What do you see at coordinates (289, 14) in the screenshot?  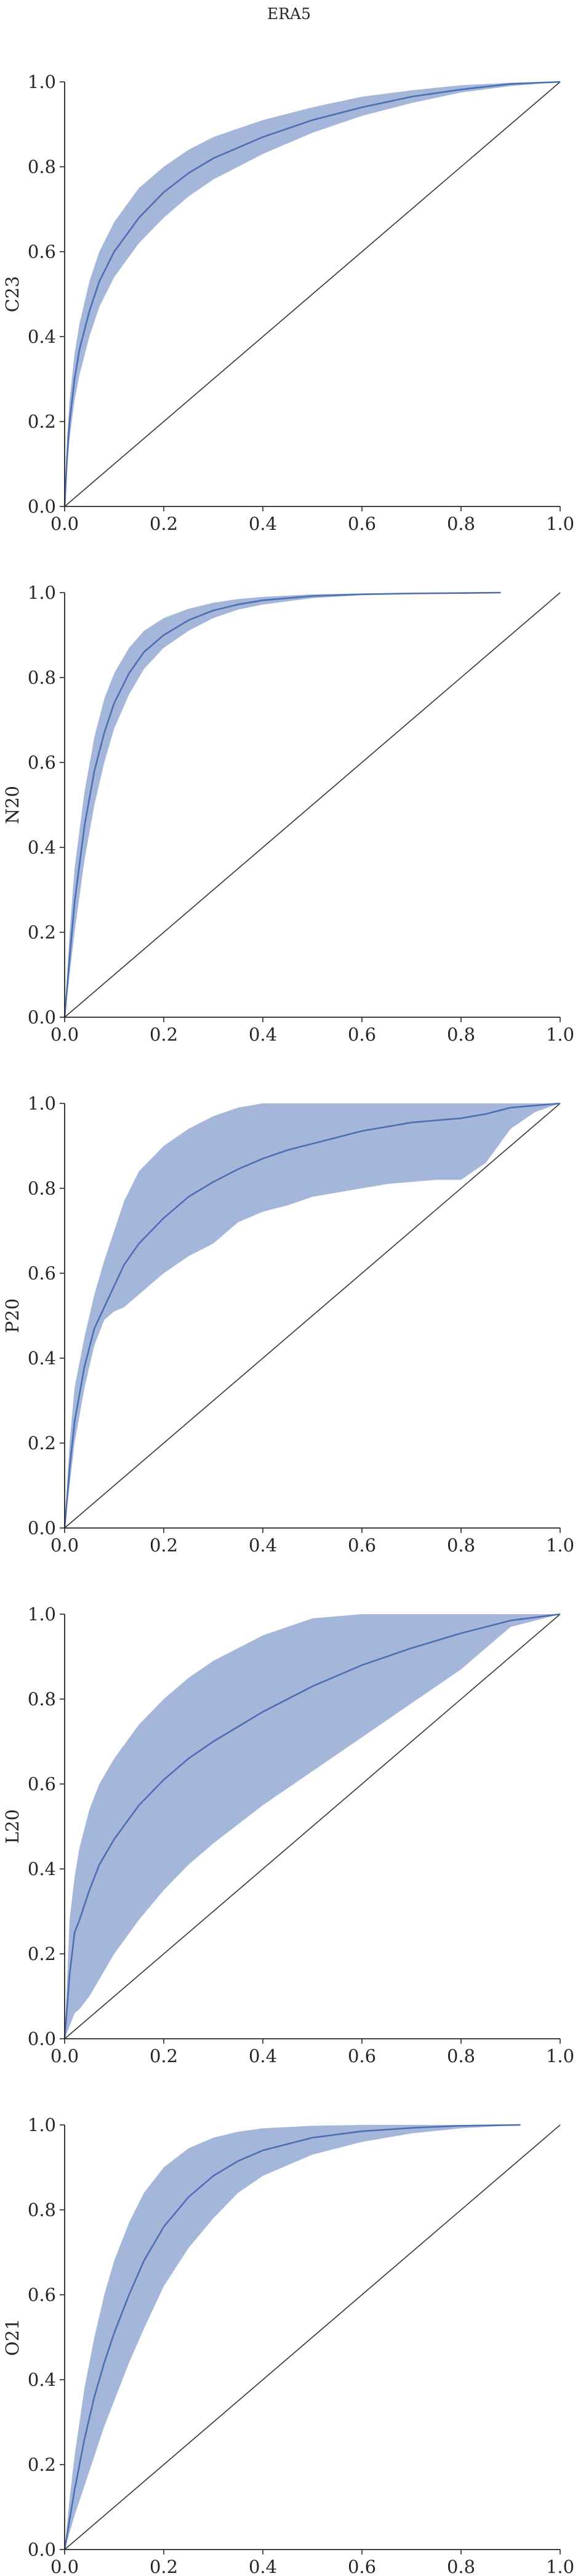 I see `figure-title: ERA5` at bounding box center [289, 14].